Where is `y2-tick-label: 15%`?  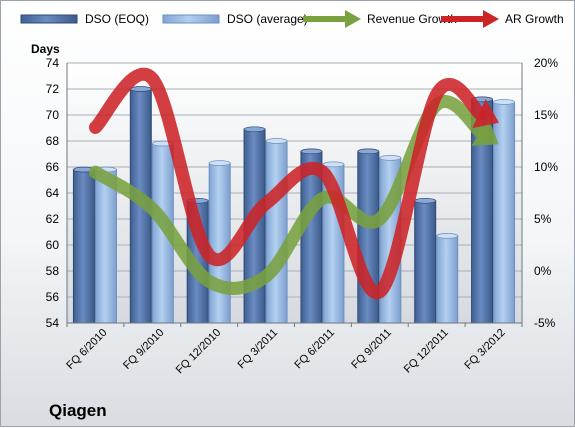
y2-tick-label: 15% is located at coordinates (546, 115).